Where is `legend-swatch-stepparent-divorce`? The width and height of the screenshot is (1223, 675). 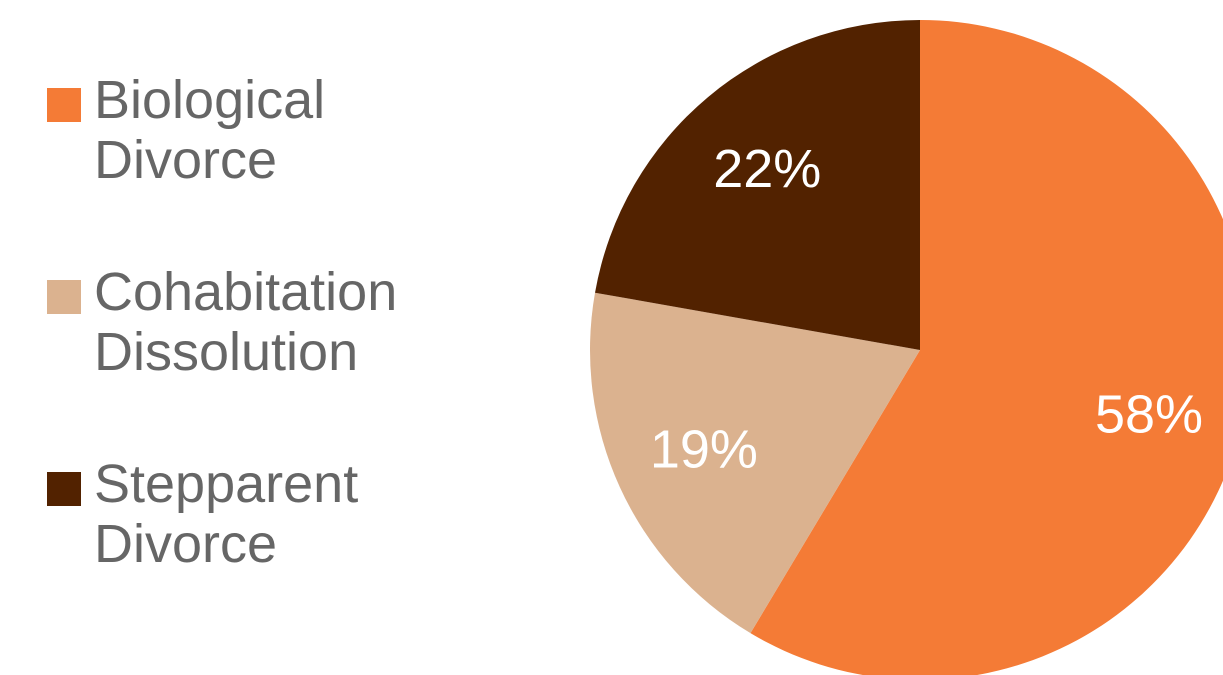
legend-swatch-stepparent-divorce is located at coordinates (64, 489).